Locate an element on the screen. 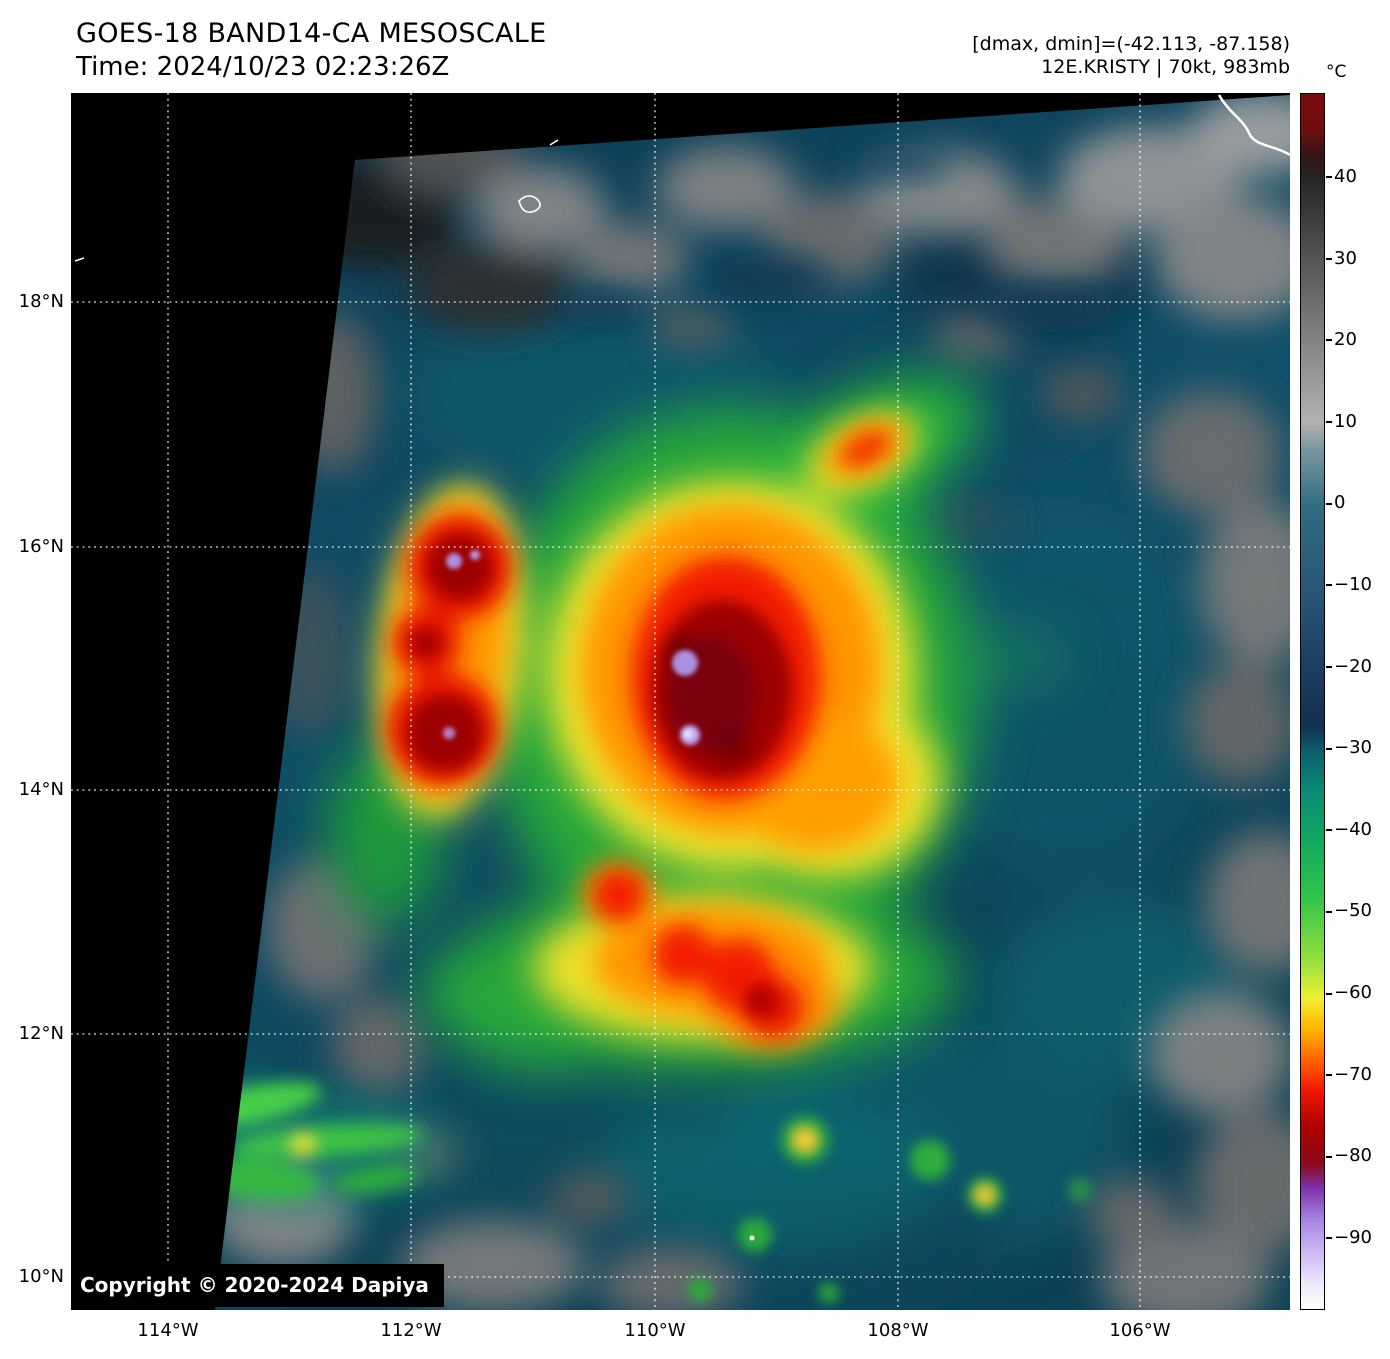 This screenshot has width=1390, height=1359. small-contour is located at coordinates (554, 142).